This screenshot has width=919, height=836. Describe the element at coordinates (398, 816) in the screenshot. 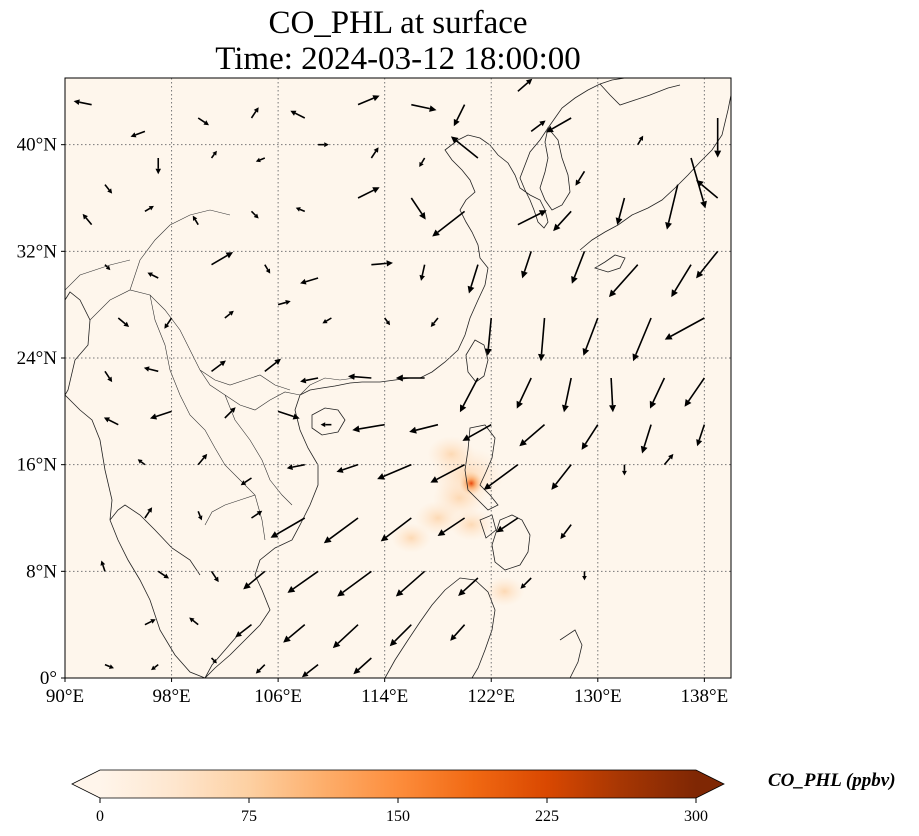

I see `colorbar-tick-label: 150` at that location.